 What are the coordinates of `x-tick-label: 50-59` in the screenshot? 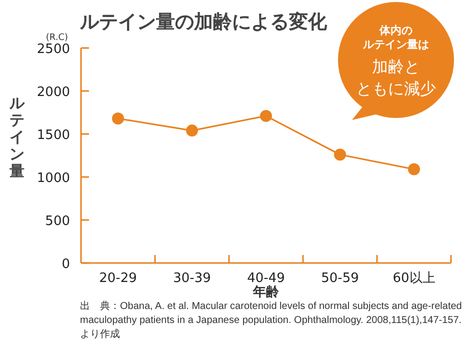 It's located at (340, 278).